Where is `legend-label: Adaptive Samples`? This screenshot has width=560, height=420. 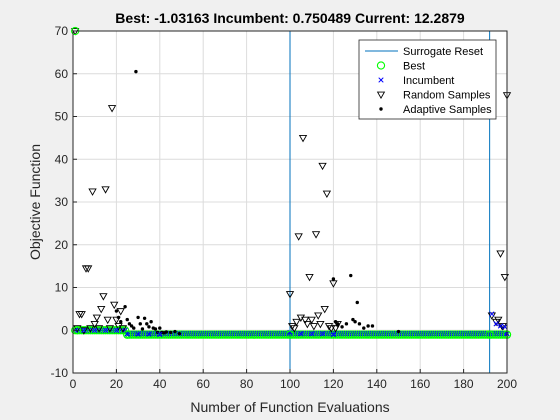 legend-label: Adaptive Samples is located at coordinates (447, 110).